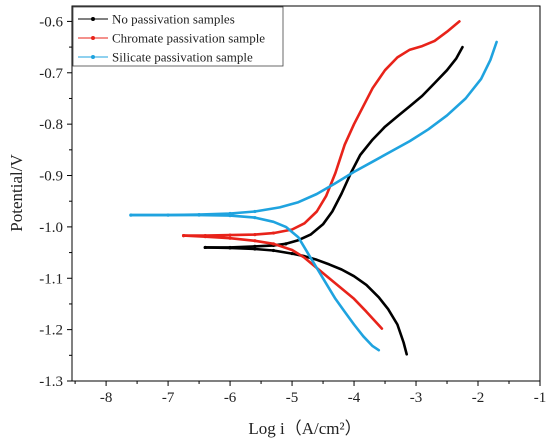 The width and height of the screenshot is (550, 444). What do you see at coordinates (16, 193) in the screenshot?
I see `y-axis-title: Potential/V` at bounding box center [16, 193].